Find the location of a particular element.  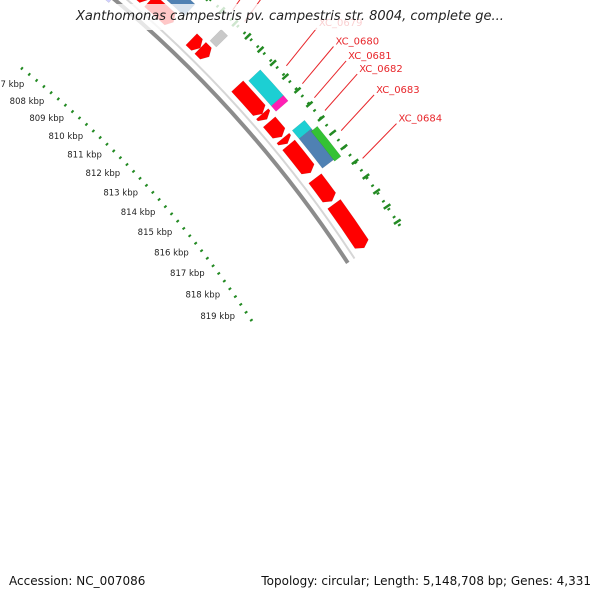

kbp-tick-label: 818 kbp is located at coordinates (202, 295).